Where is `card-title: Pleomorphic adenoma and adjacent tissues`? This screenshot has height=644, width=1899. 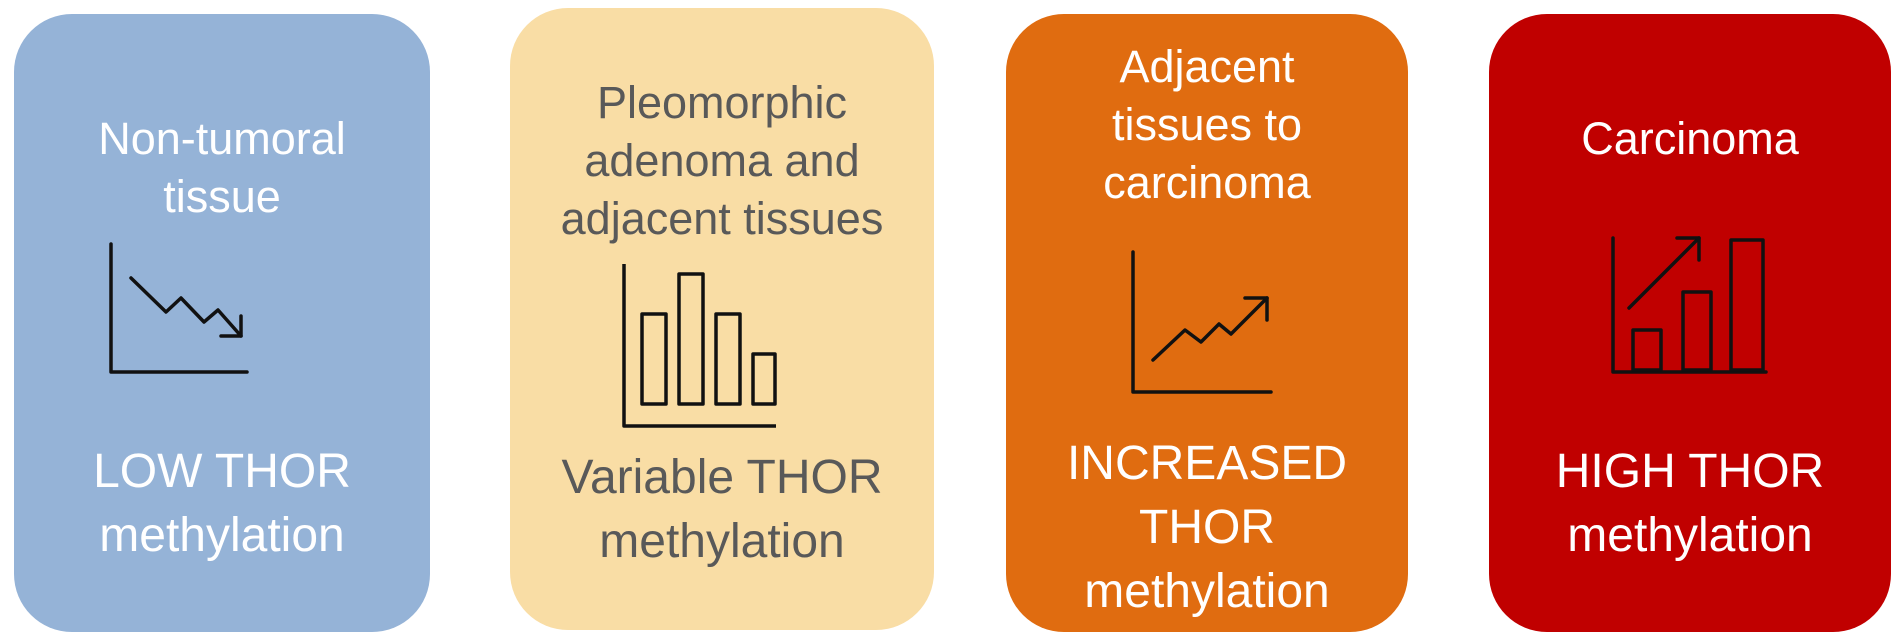 card-title: Pleomorphic adenoma and adjacent tissues is located at coordinates (722, 160).